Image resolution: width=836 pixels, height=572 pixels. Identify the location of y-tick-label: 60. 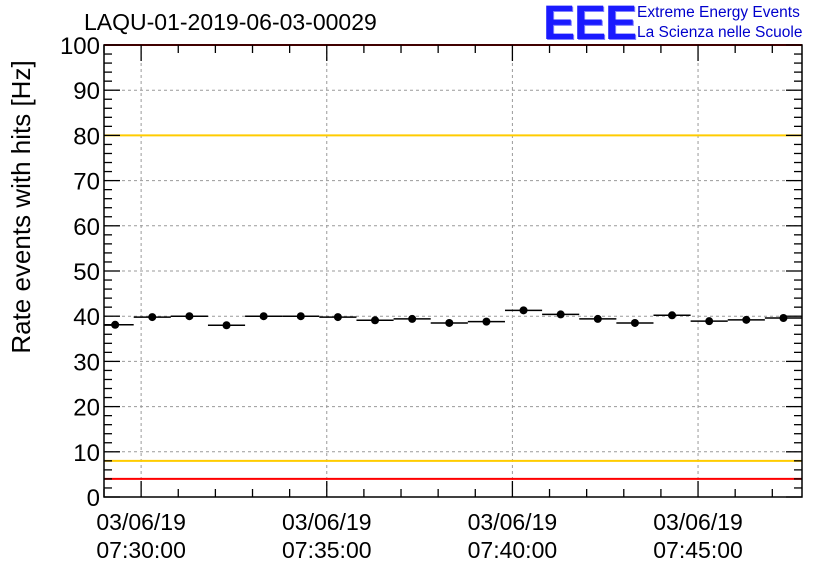
(86, 227).